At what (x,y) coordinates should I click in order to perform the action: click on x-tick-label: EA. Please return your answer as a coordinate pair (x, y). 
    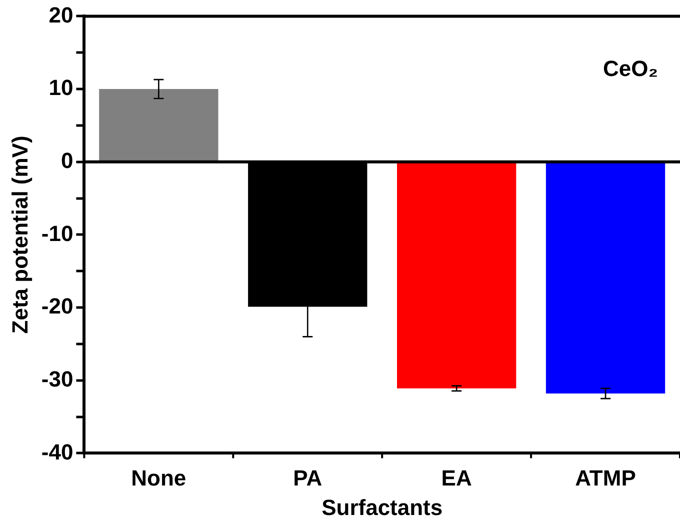
    Looking at the image, I should click on (456, 477).